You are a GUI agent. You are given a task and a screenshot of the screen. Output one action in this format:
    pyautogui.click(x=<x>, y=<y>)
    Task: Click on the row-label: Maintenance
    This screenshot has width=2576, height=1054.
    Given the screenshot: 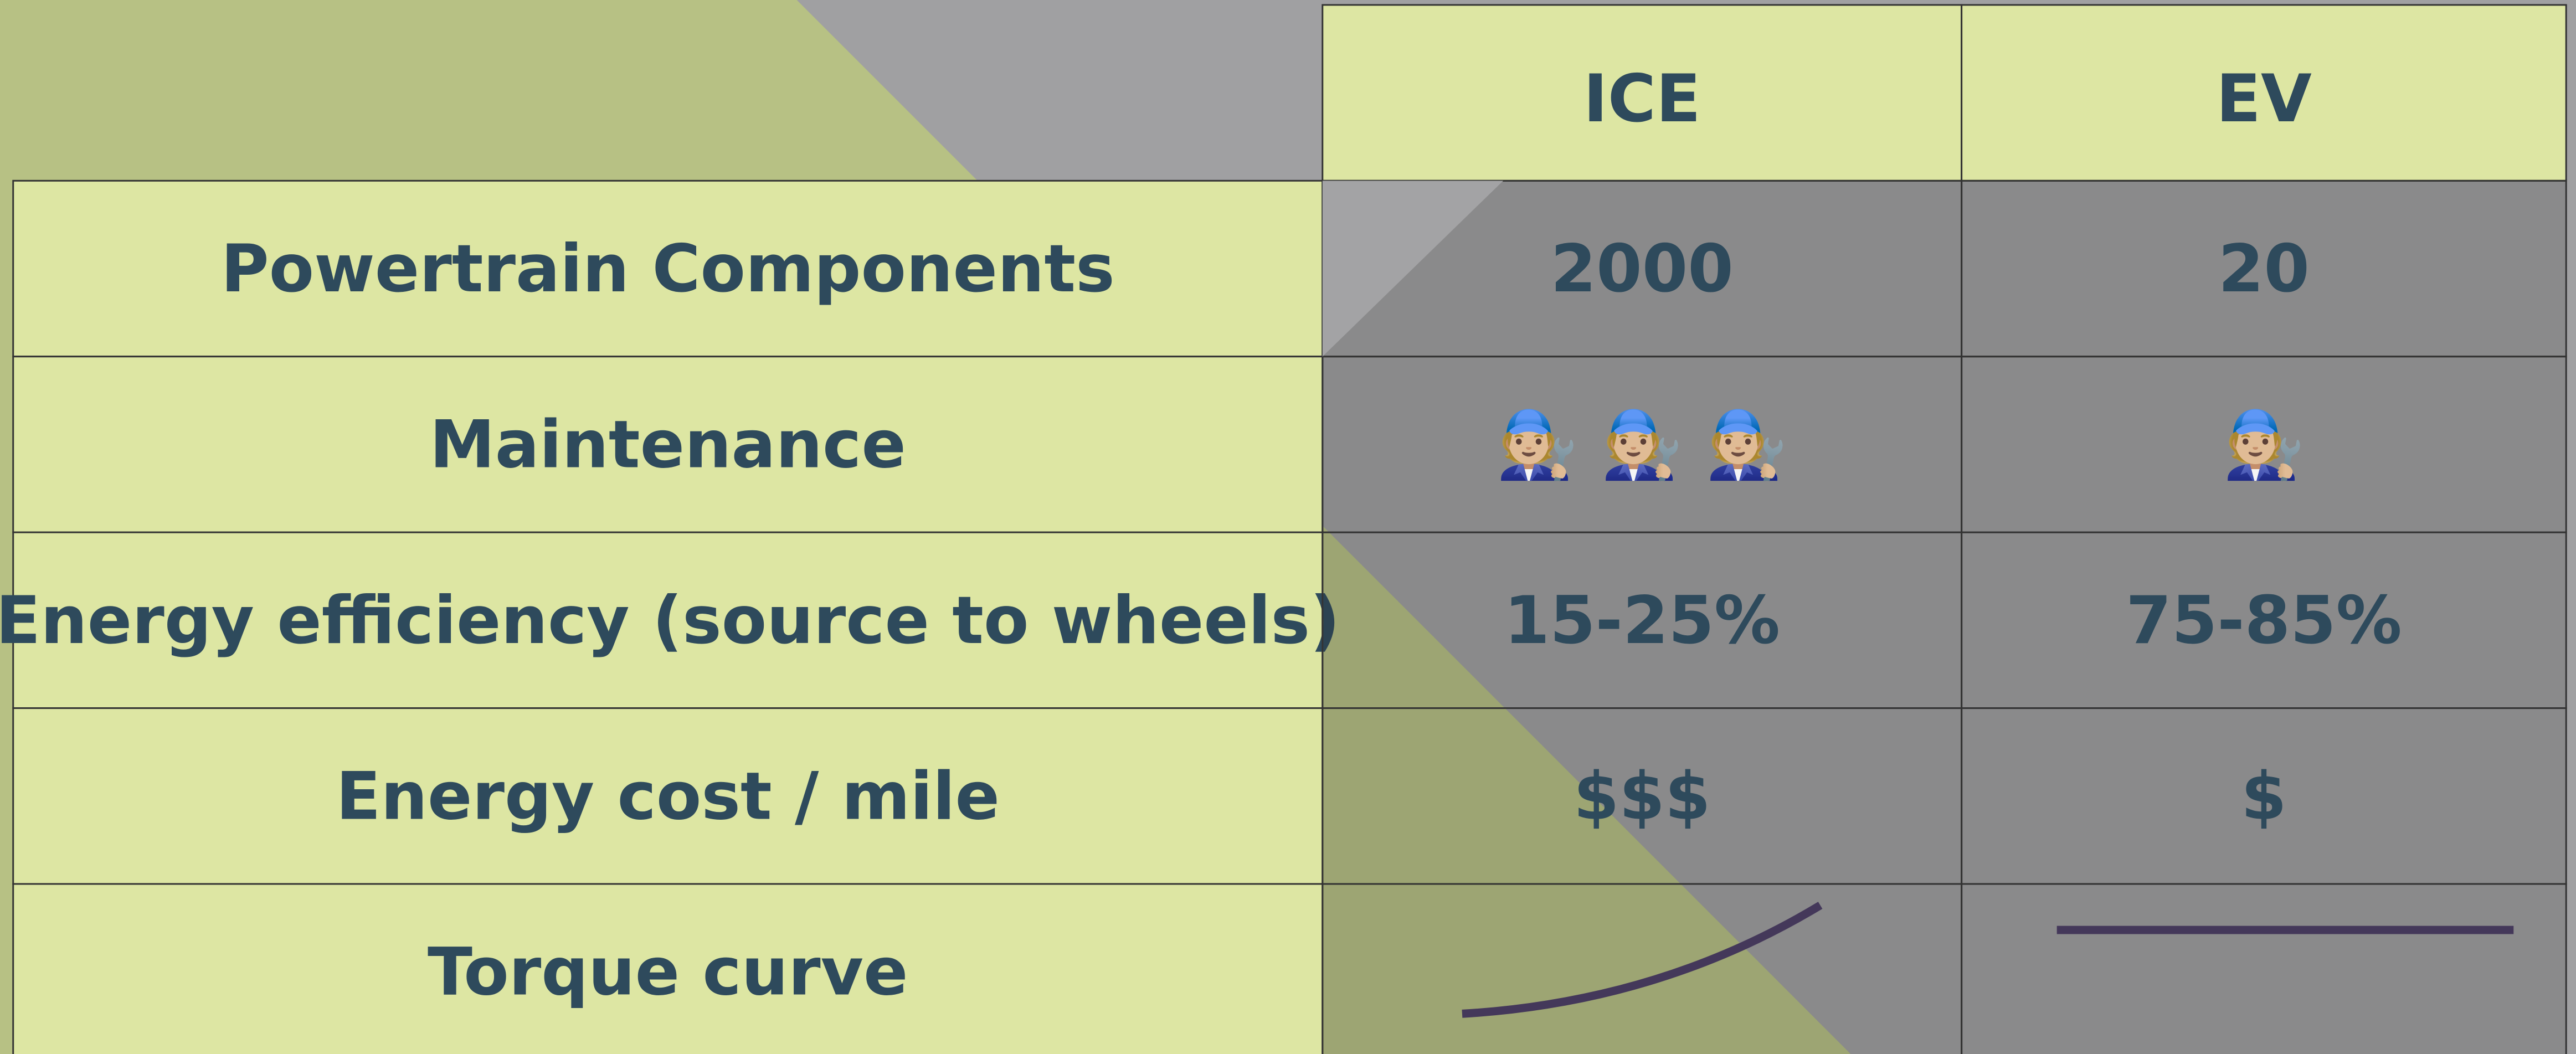 What is the action you would take?
    pyautogui.click(x=668, y=444)
    